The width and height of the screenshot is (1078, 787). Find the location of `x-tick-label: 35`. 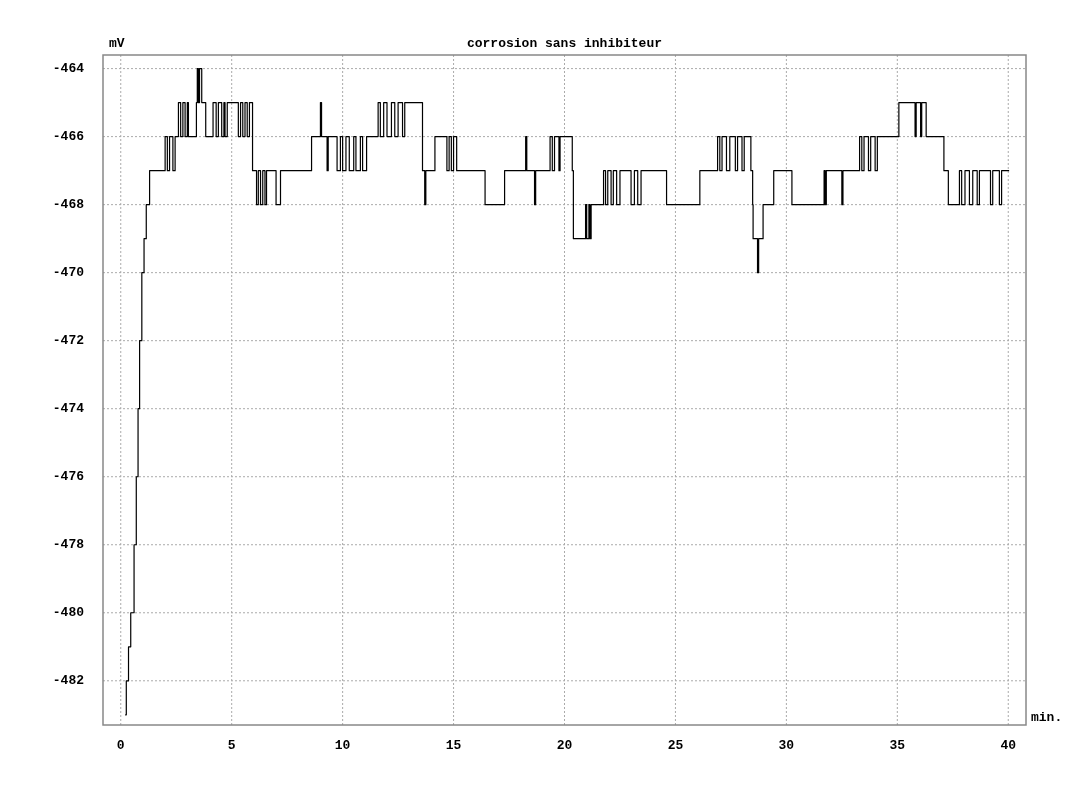

x-tick-label: 35 is located at coordinates (897, 745).